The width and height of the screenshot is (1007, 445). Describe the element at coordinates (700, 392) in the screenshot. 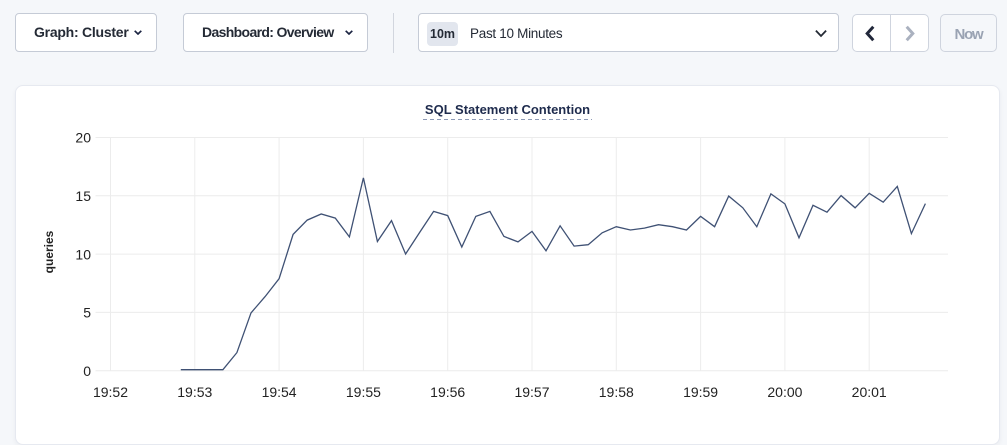

I see `svg-text: 19:59` at that location.